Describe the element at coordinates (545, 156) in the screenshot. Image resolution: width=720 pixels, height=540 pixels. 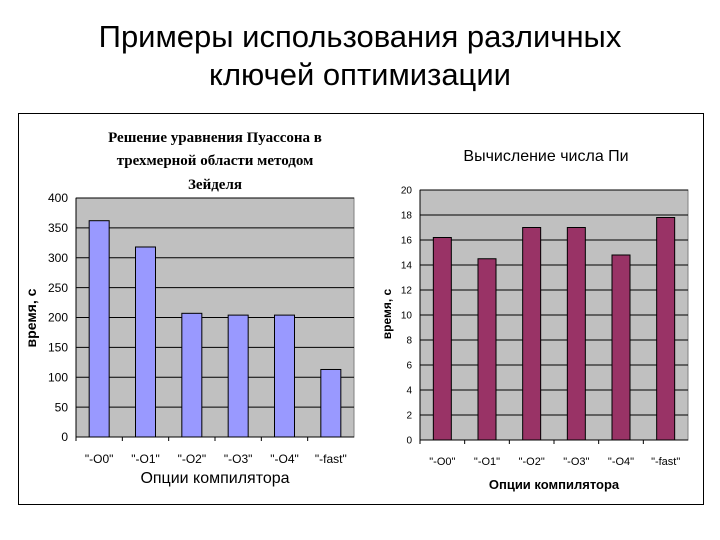
I see `chart2-title-line: Вычисление числа Пи` at that location.